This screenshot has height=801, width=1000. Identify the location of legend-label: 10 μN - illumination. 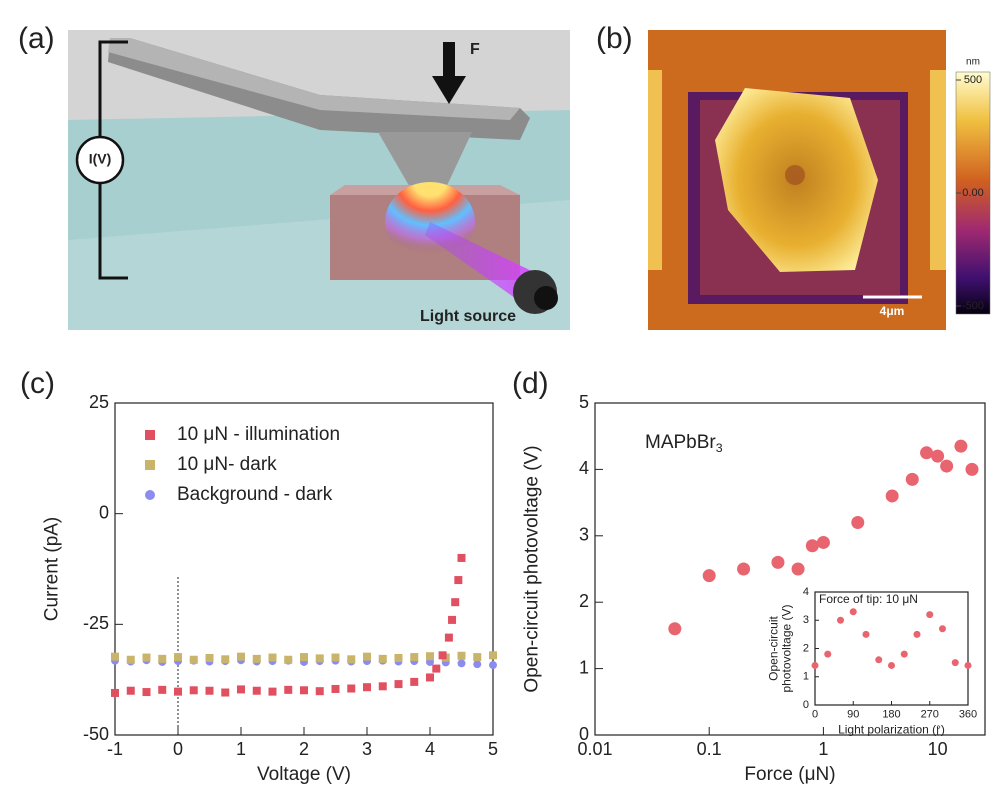
(258, 434).